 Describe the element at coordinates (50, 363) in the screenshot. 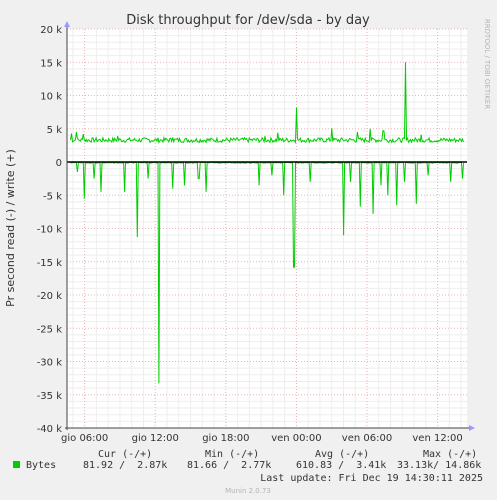

I see `y-tick-label: -30 k` at that location.